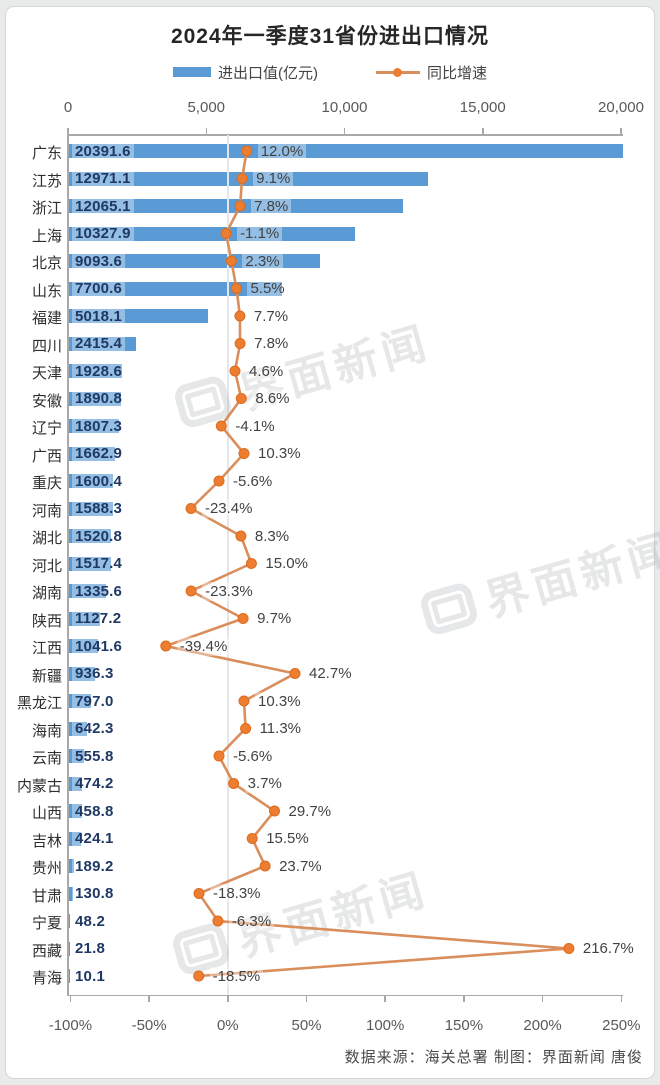 The height and width of the screenshot is (1085, 660). What do you see at coordinates (286, 563) in the screenshot?
I see `growth-label: 15.0%` at bounding box center [286, 563].